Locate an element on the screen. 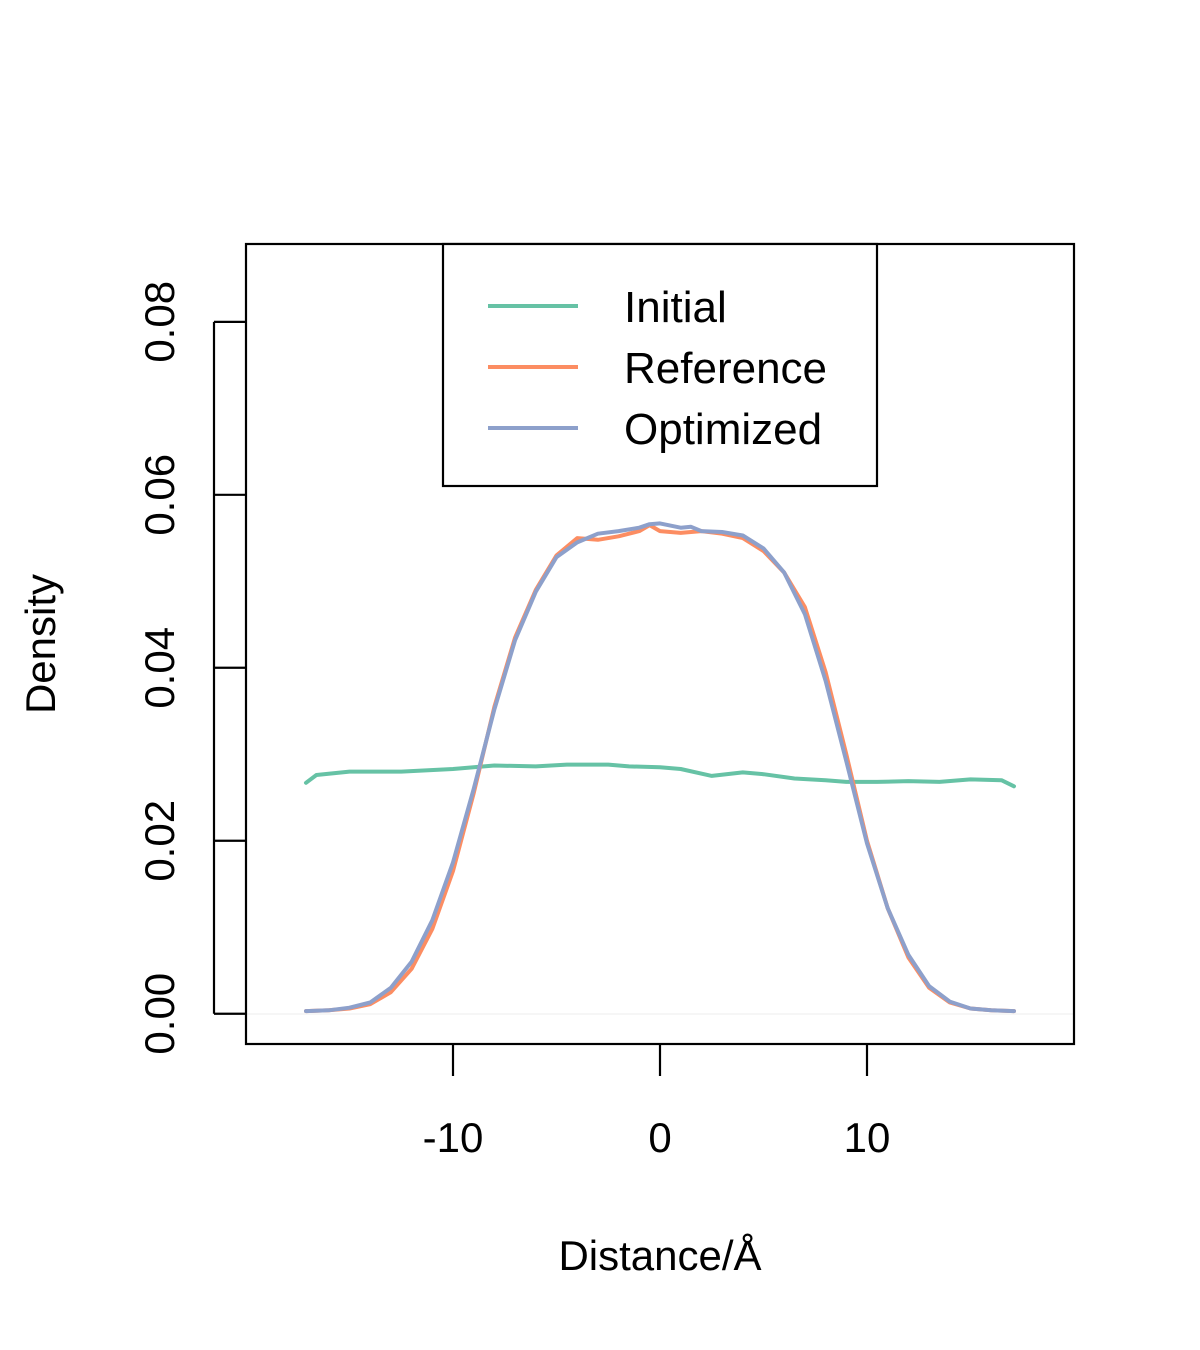 This screenshot has width=1200, height=1350. x-tick-label: 0 is located at coordinates (659, 1137).